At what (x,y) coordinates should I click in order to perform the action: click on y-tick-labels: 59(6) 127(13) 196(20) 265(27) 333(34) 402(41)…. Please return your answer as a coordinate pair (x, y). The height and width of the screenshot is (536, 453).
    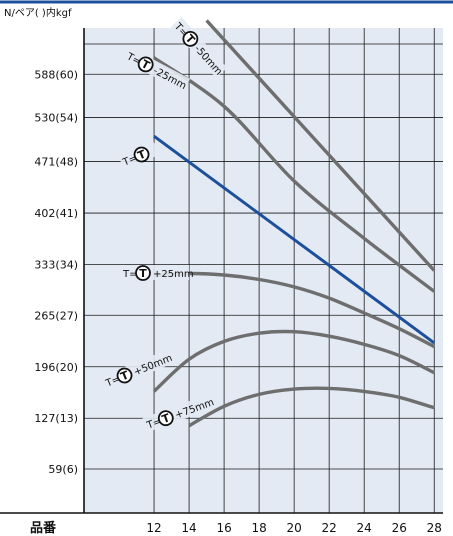
    Looking at the image, I should click on (56, 272).